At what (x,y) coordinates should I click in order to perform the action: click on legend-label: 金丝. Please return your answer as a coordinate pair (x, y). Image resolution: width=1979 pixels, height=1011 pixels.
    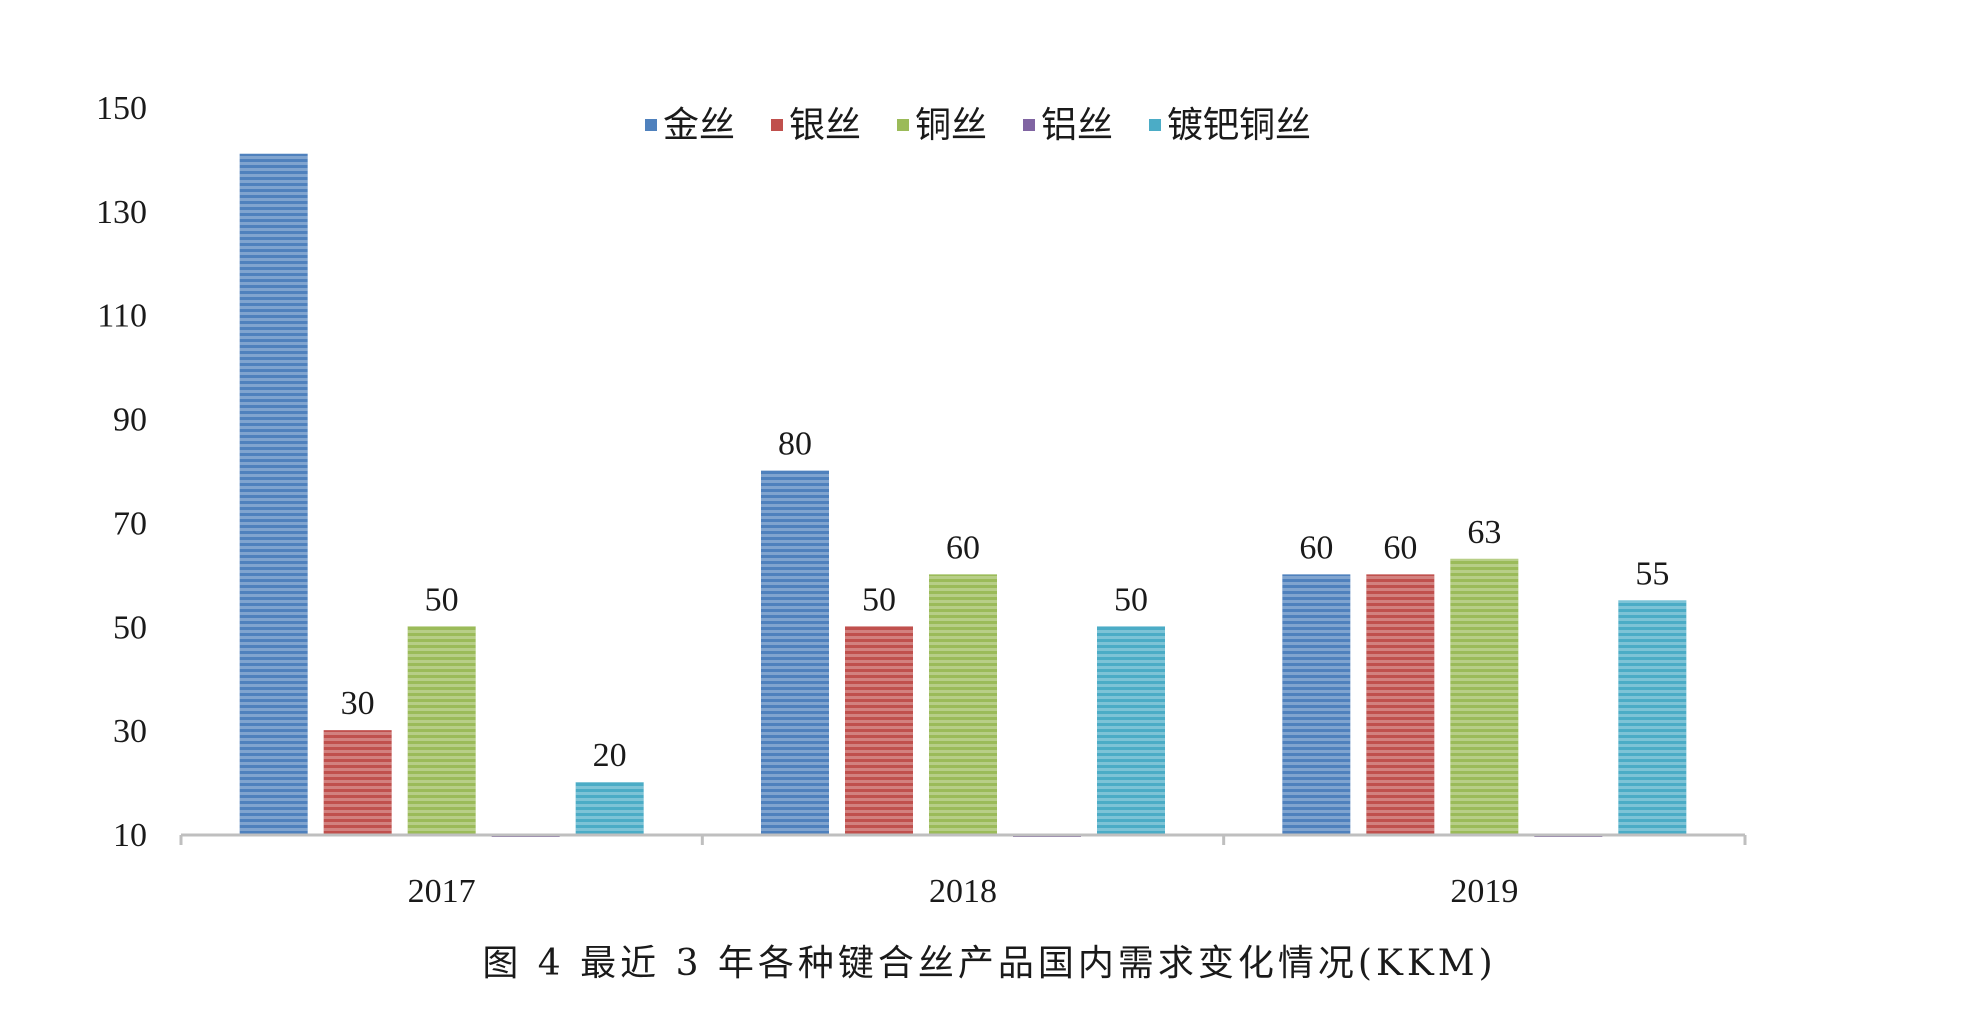
    Looking at the image, I should click on (699, 125).